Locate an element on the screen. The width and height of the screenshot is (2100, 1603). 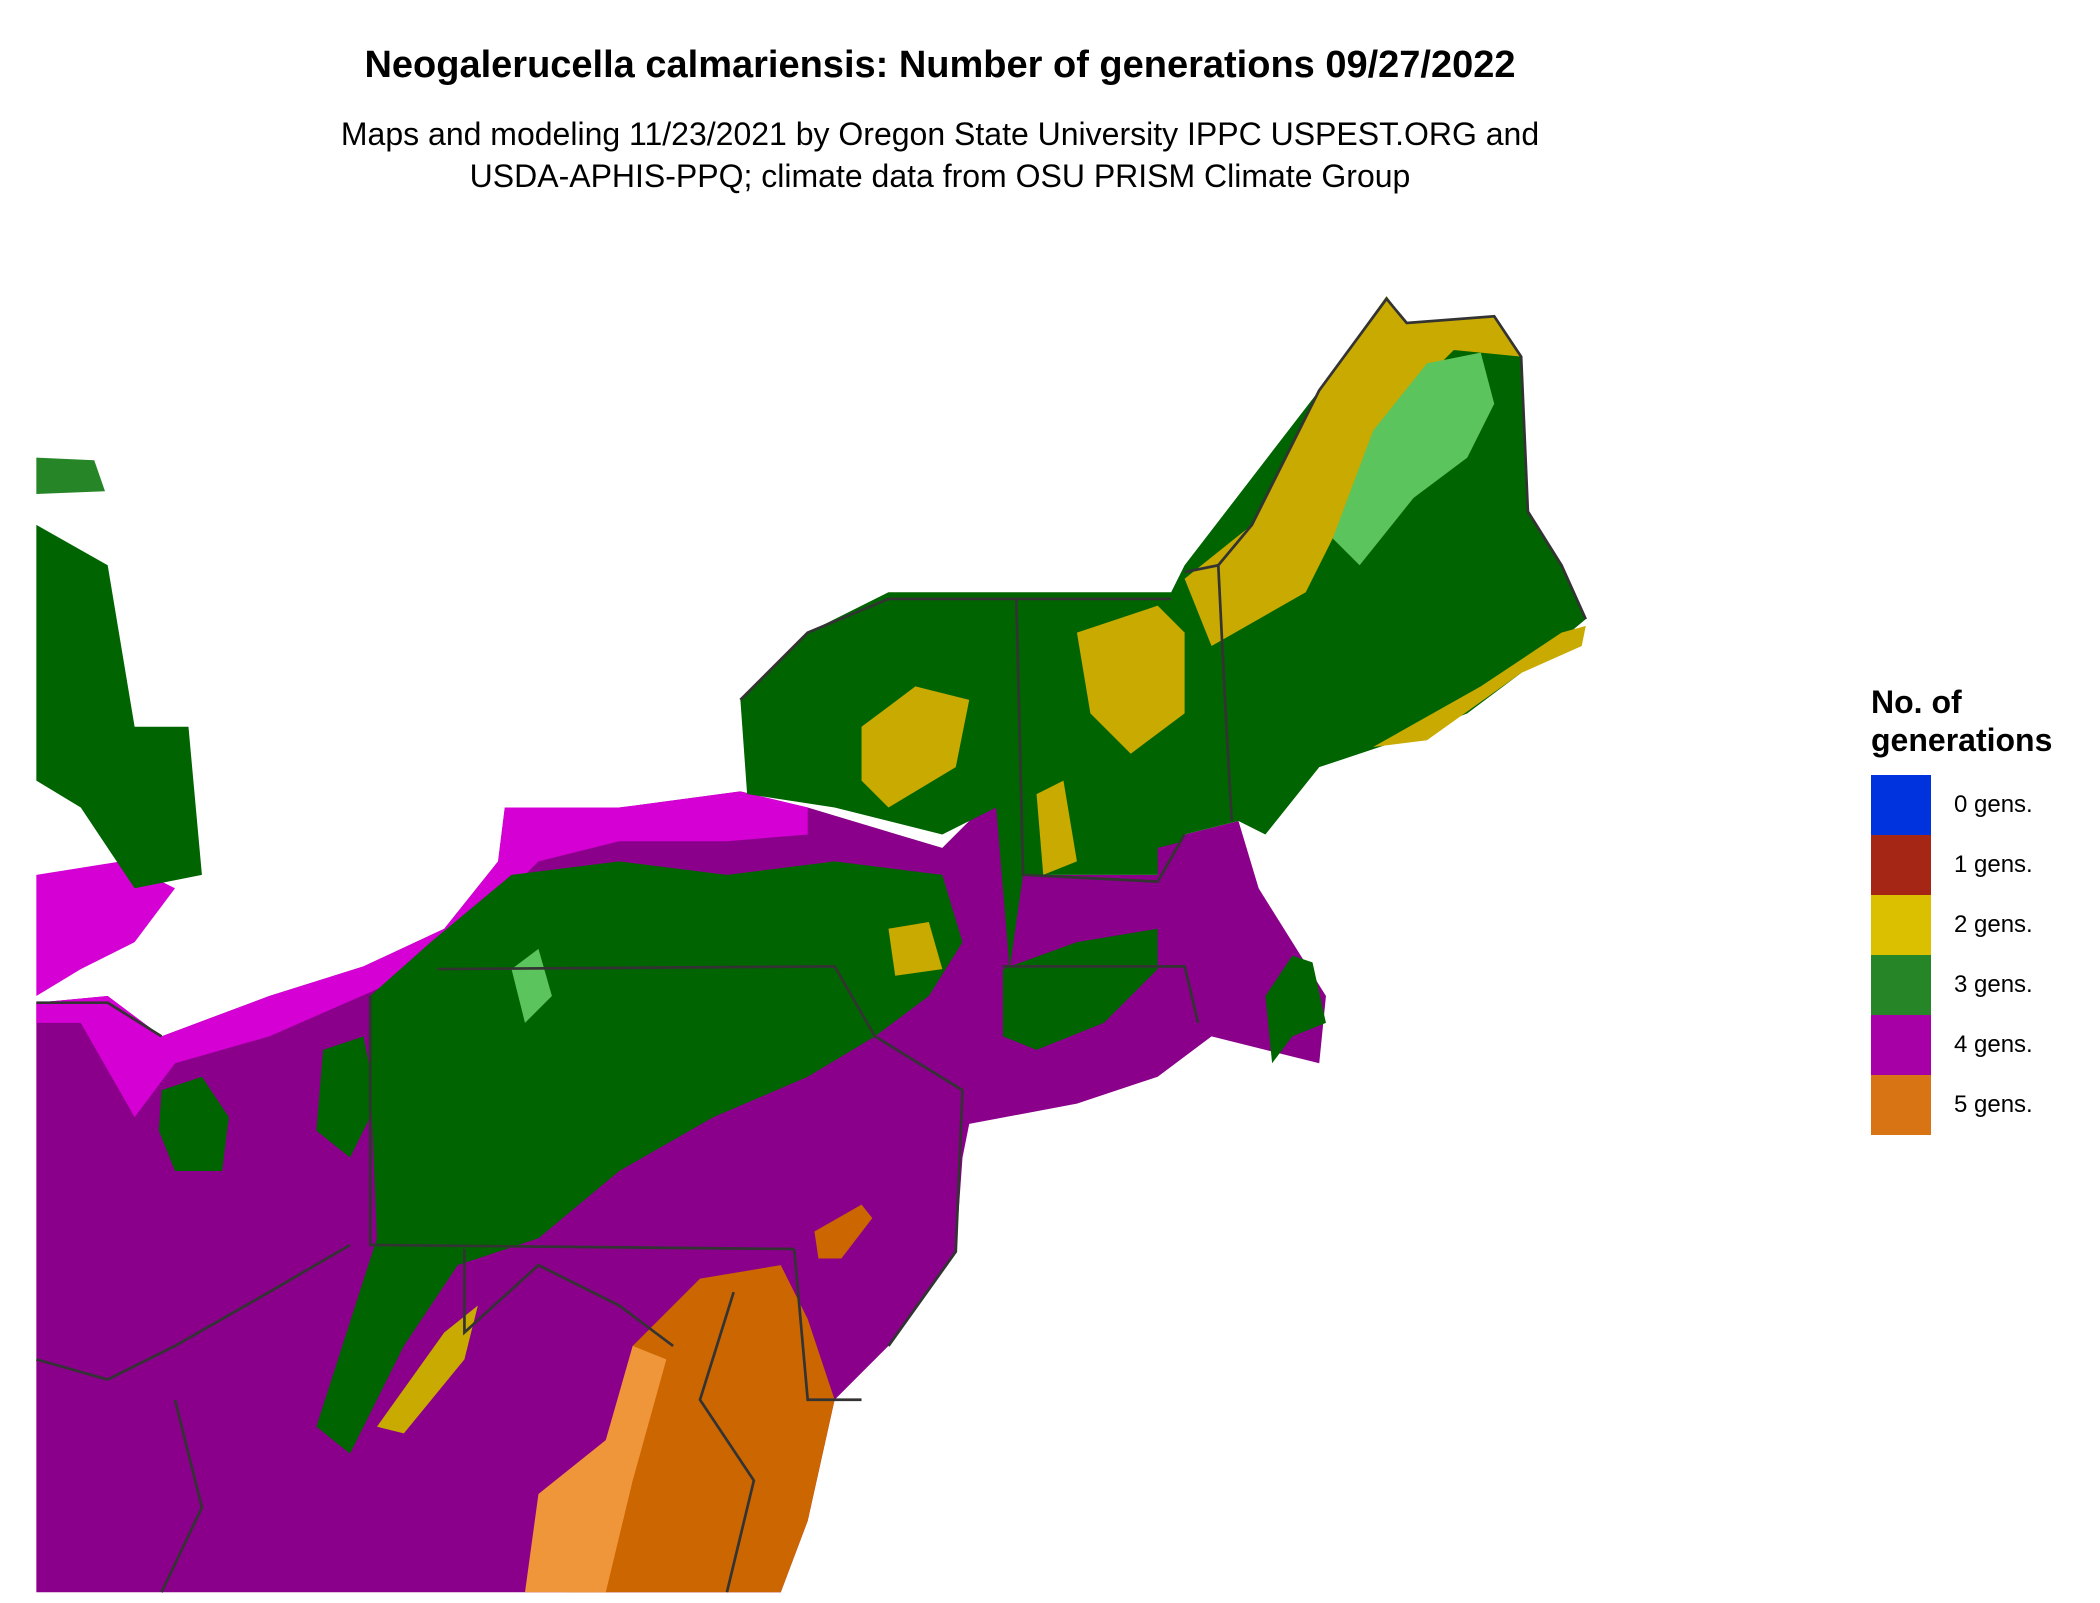
legend-item: 1 gens. is located at coordinates (1985, 865).